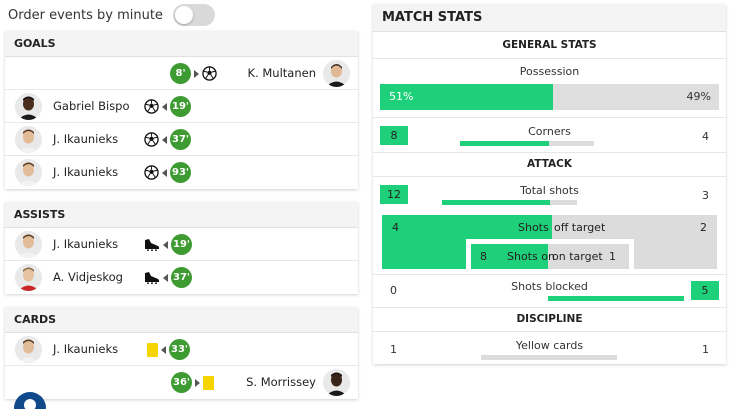 This screenshot has height=409, width=730. Describe the element at coordinates (168, 277) in the screenshot. I see `assist-event: 37'` at that location.